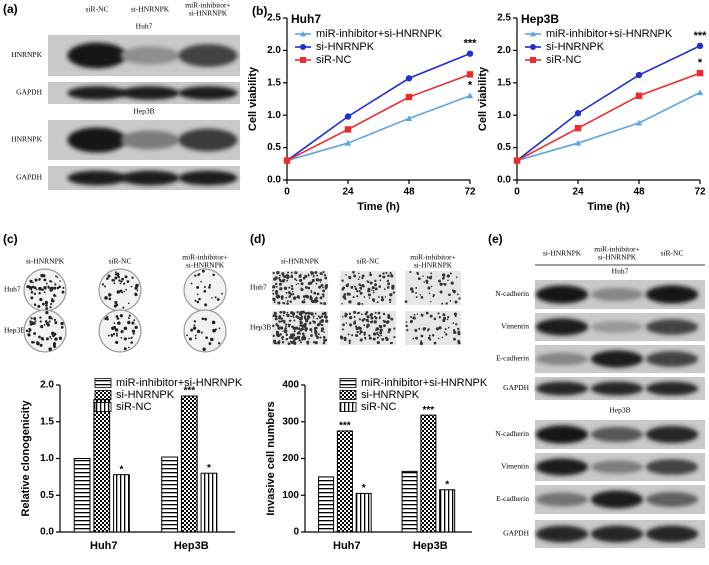 The height and width of the screenshot is (565, 709). I want to click on legend-label: si-HNRNPK, so click(345, 47).